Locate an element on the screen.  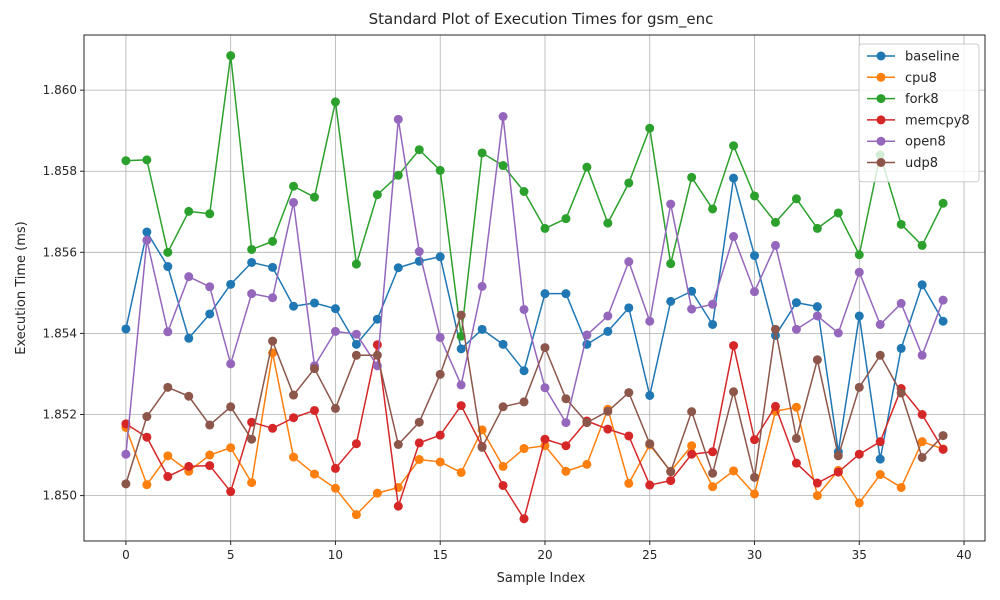
legend-item-memcpy8: memcpy8 is located at coordinates (918, 120).